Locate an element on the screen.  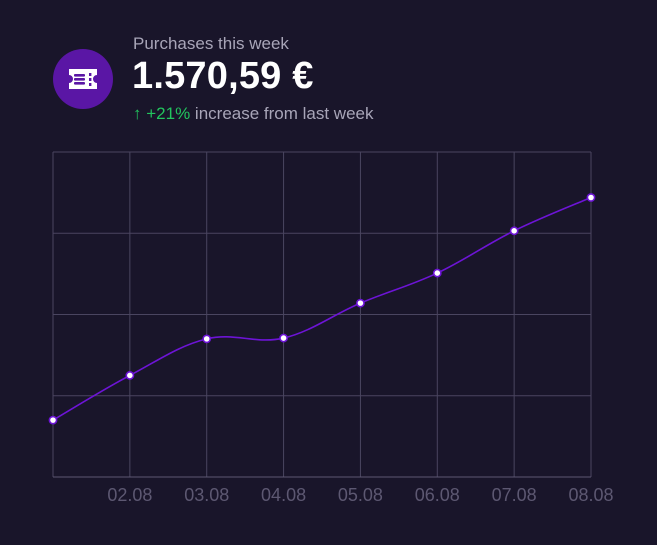
ticket-icon-badge is located at coordinates (83, 79).